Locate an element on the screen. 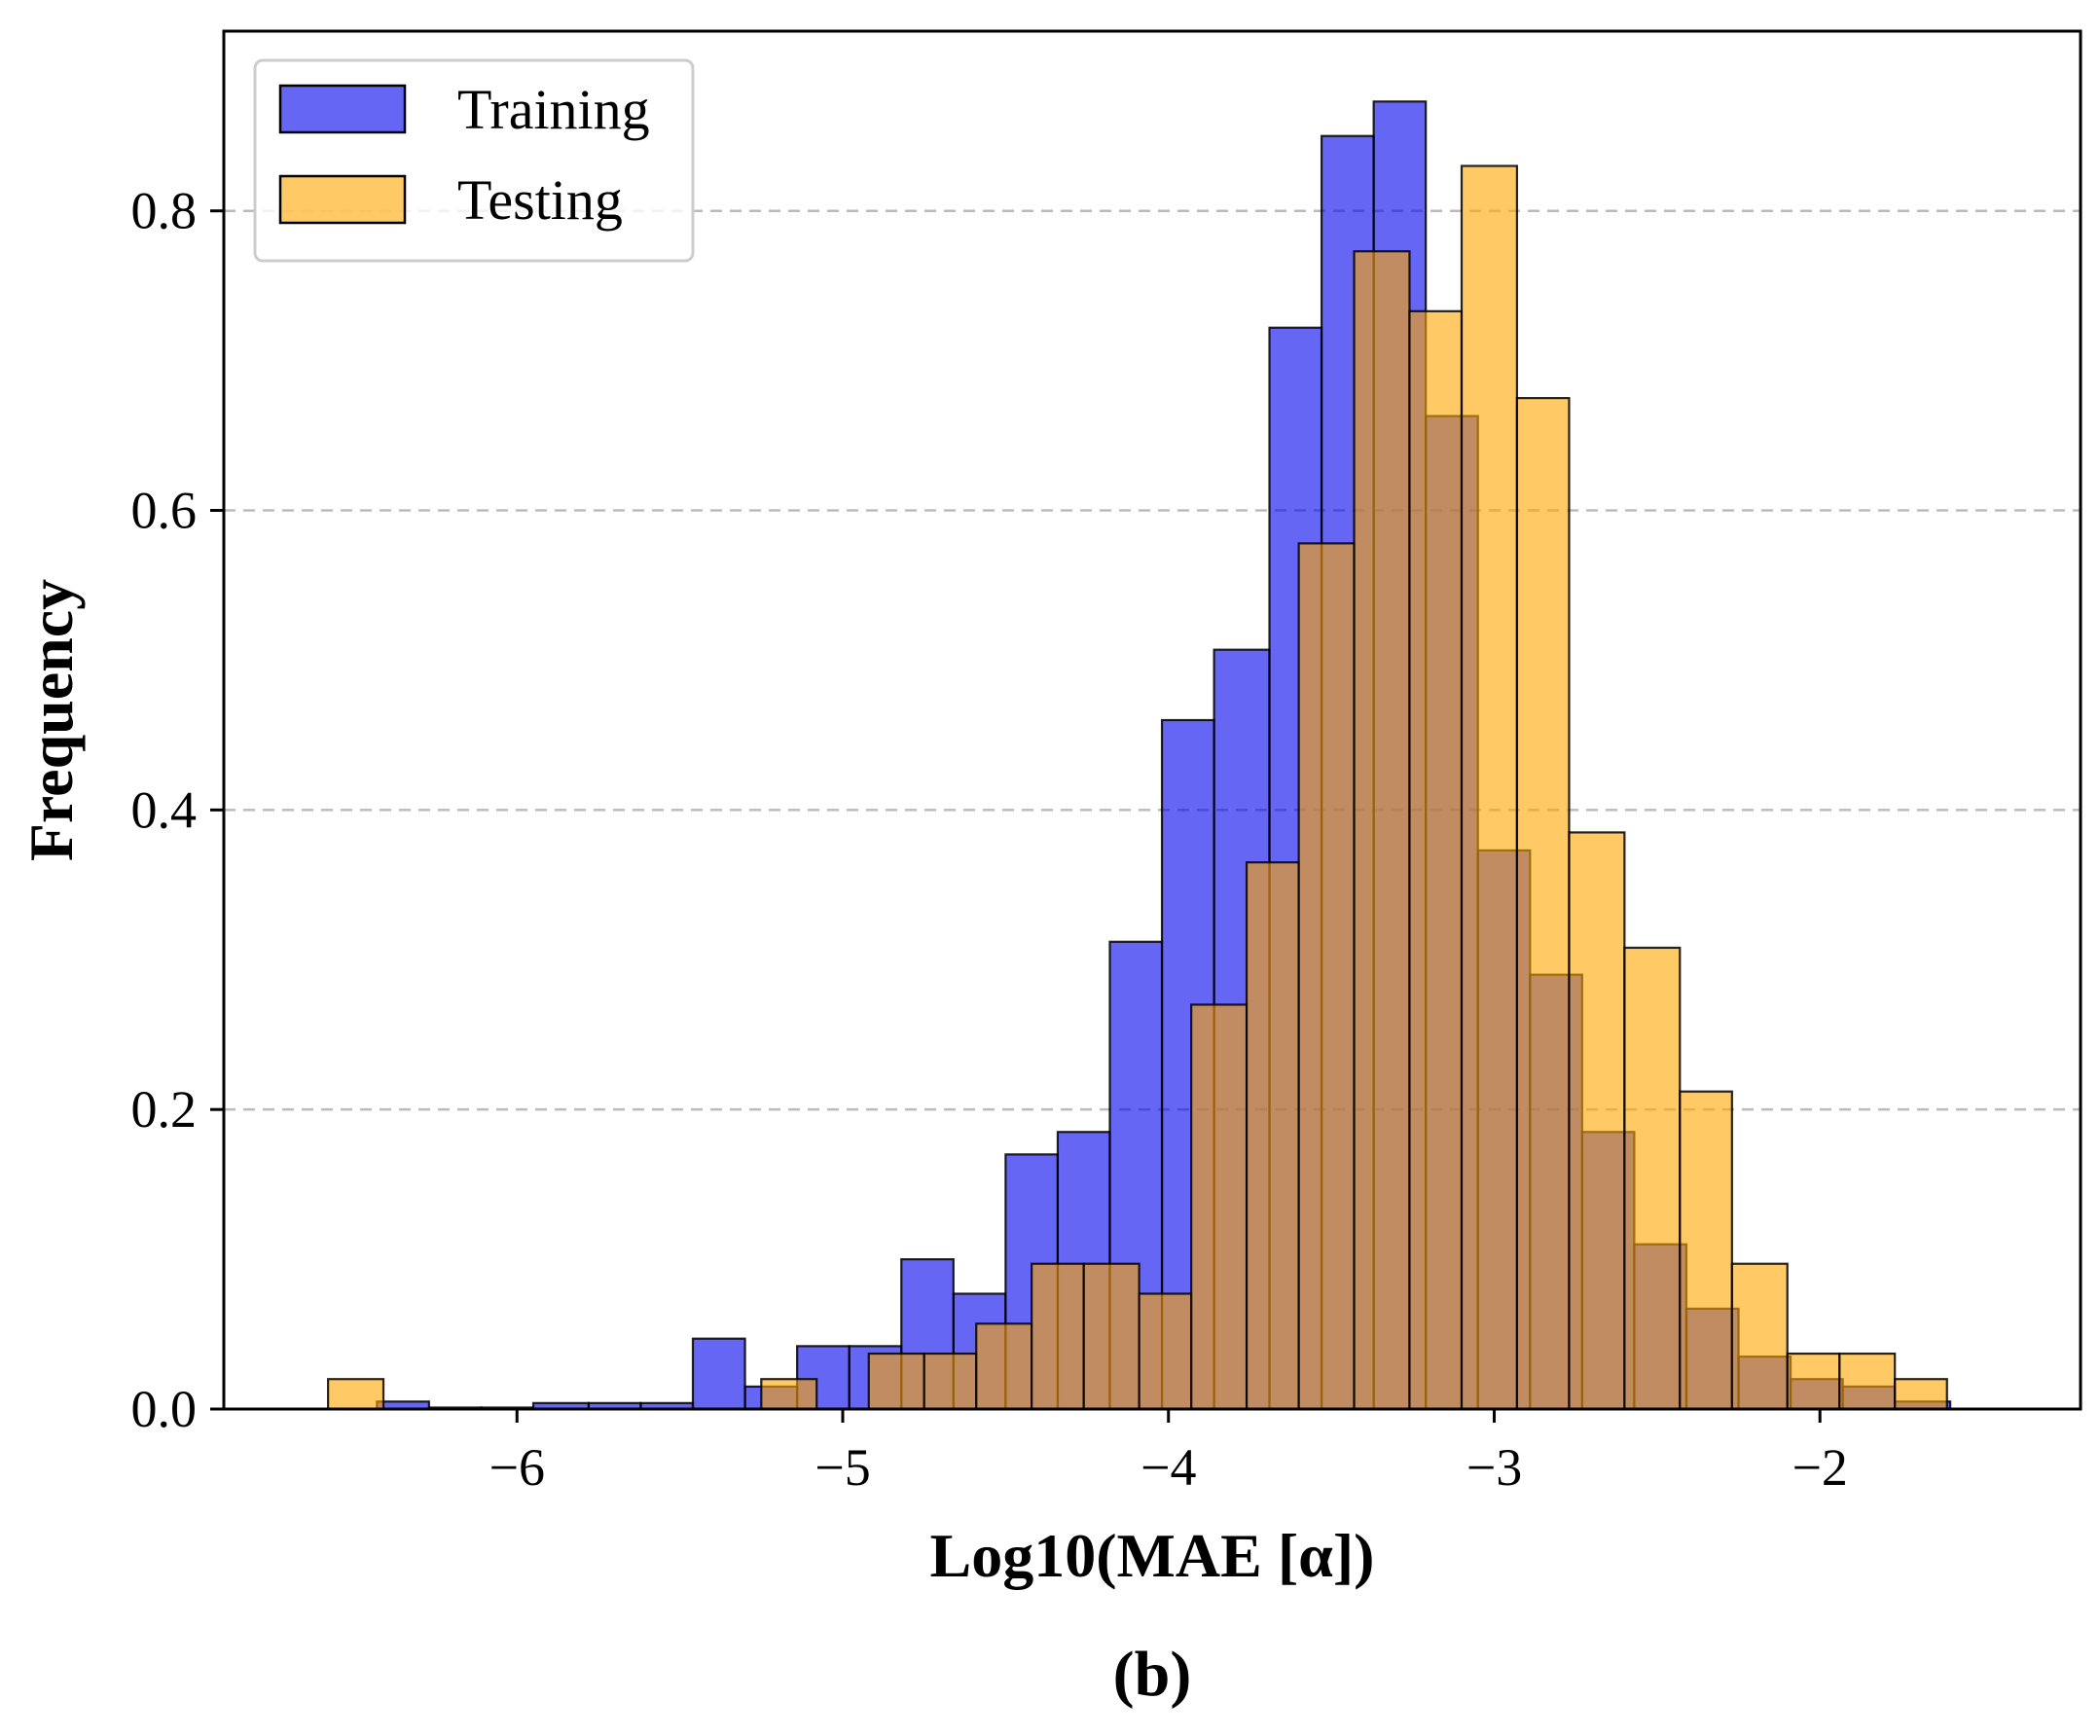 The image size is (2100, 1736). x-tick-label: −5 is located at coordinates (842, 1468).